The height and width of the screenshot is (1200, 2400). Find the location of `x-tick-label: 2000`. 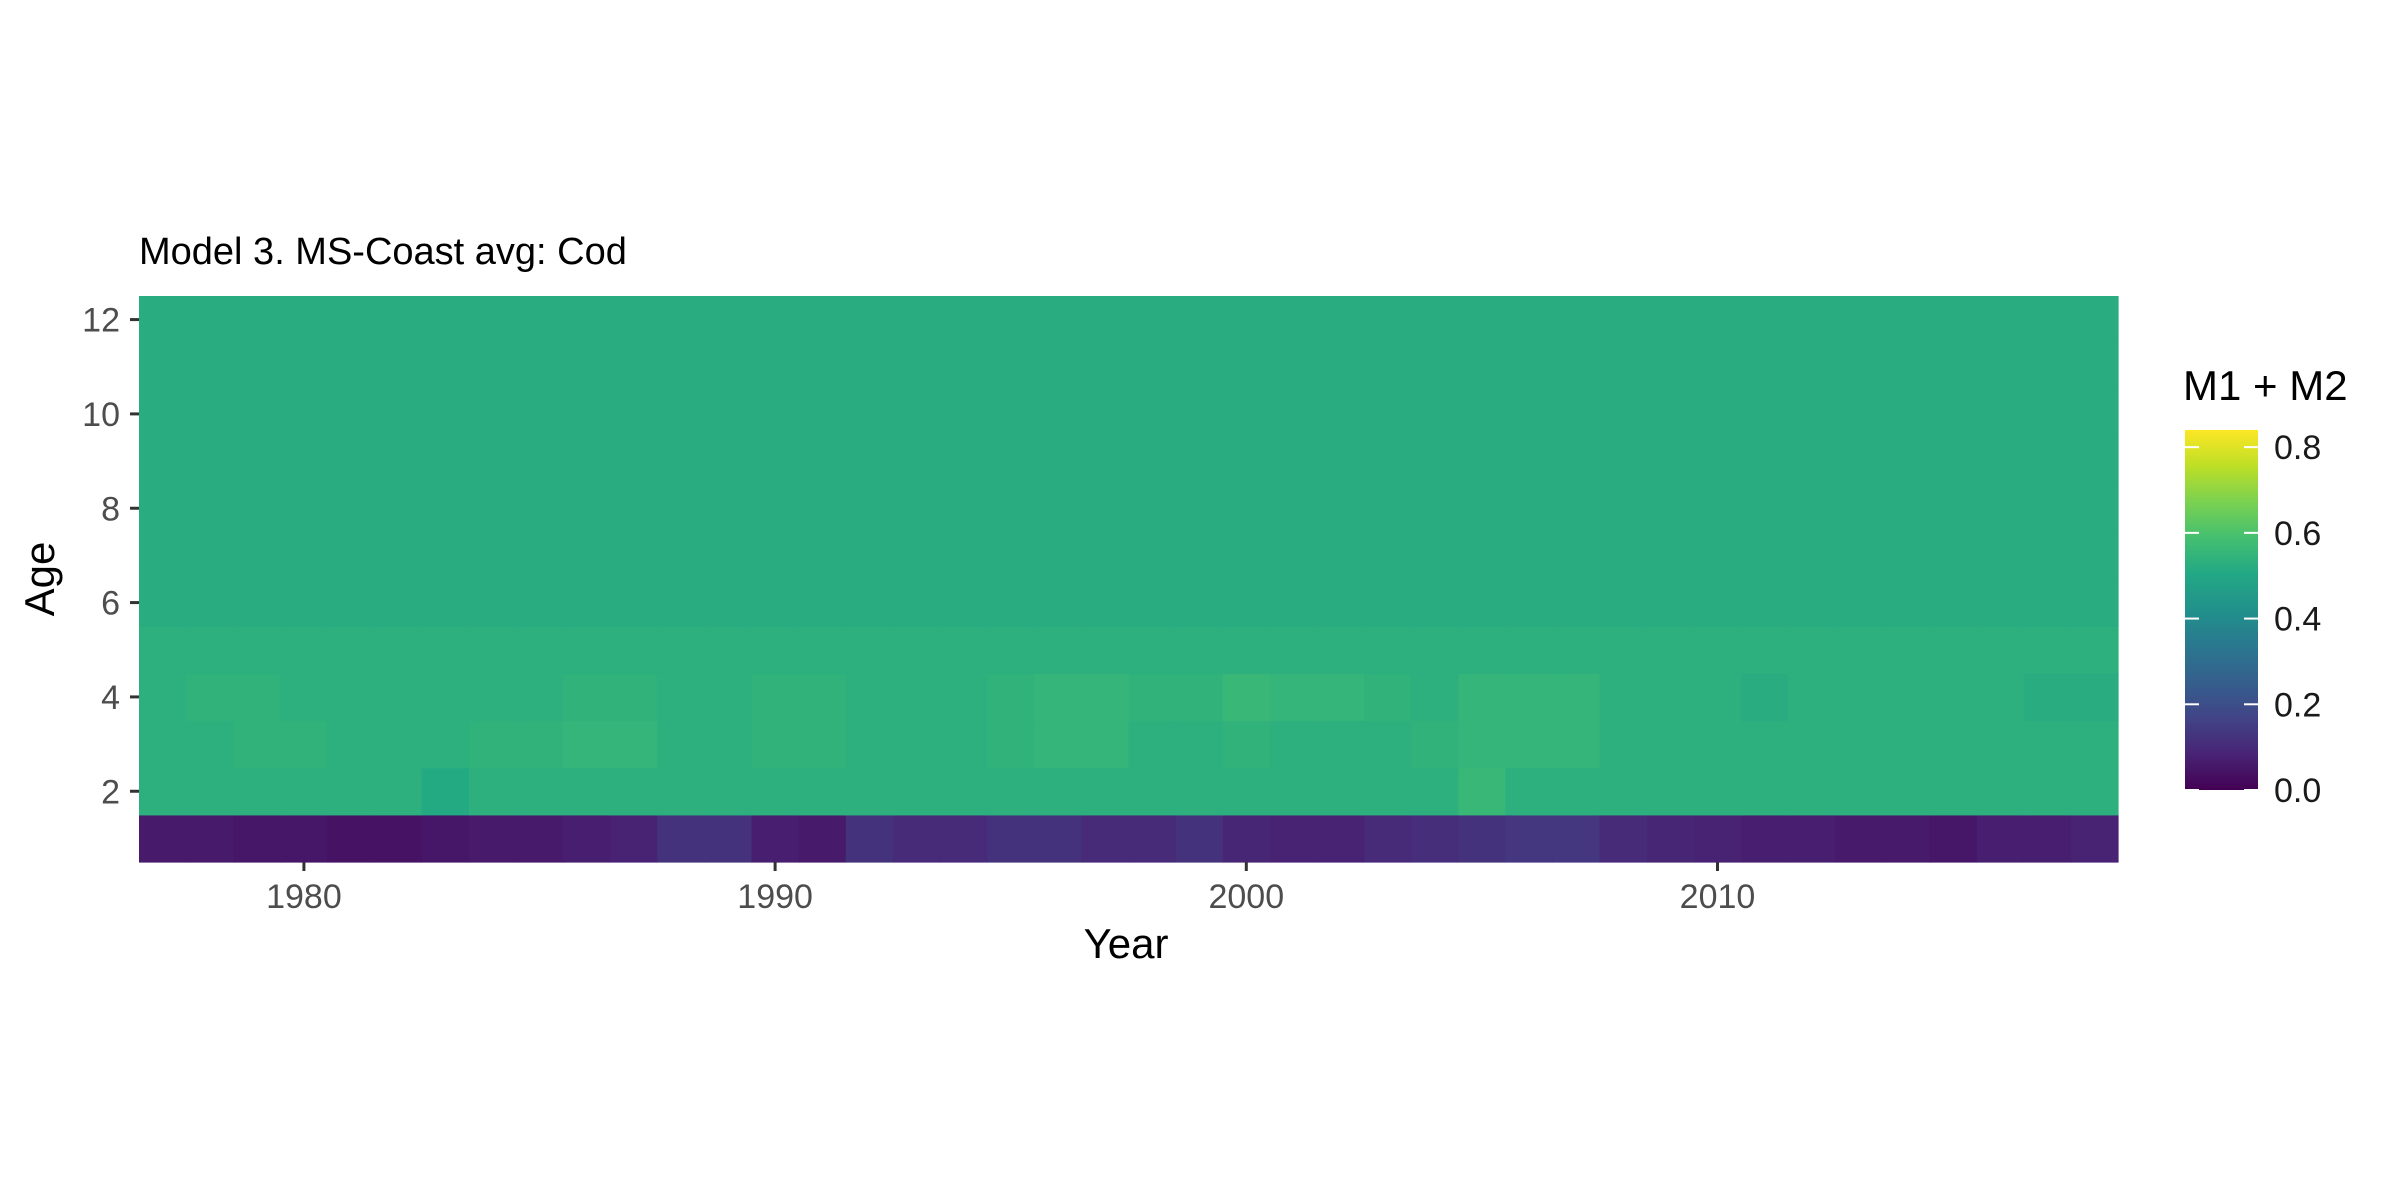

x-tick-label: 2000 is located at coordinates (1246, 897).